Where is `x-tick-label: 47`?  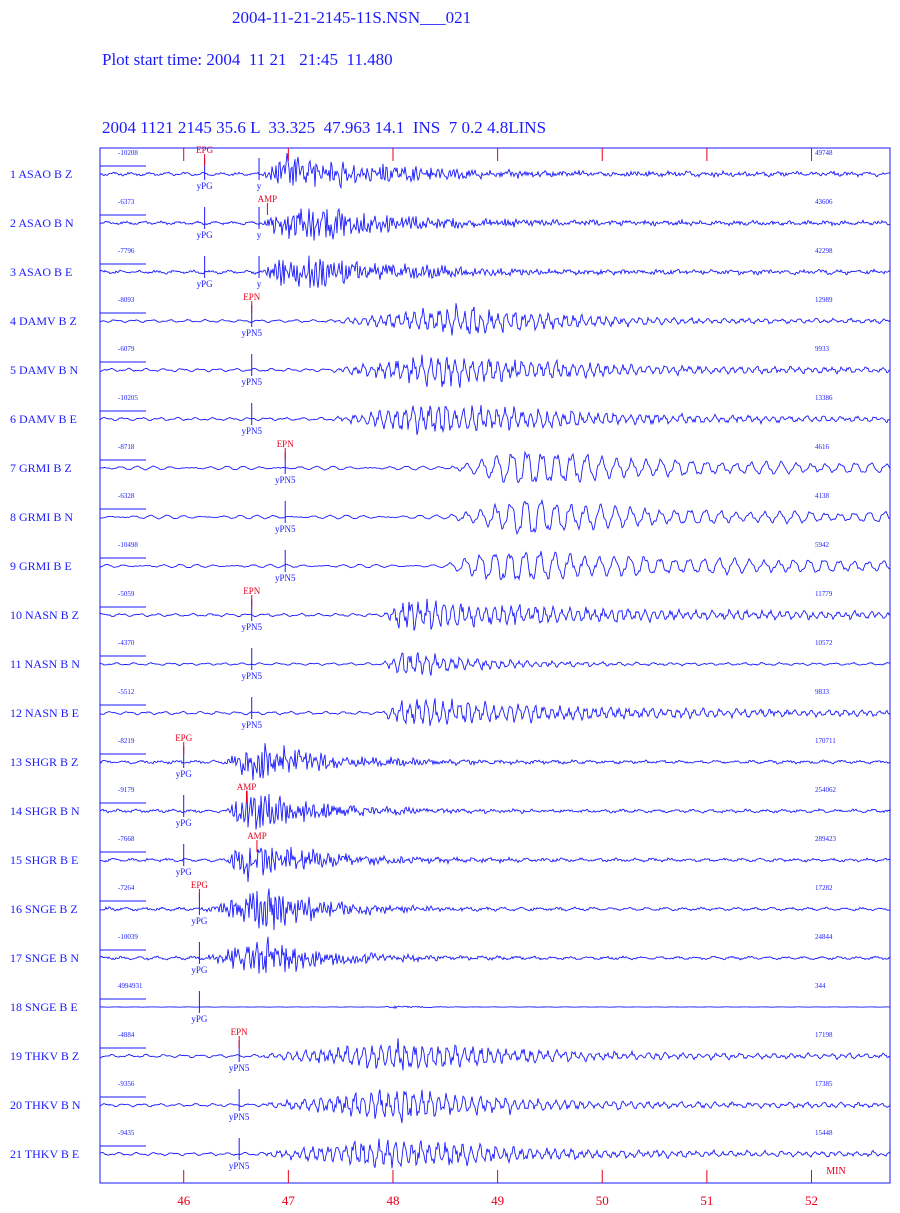
x-tick-label: 47 is located at coordinates (289, 1200).